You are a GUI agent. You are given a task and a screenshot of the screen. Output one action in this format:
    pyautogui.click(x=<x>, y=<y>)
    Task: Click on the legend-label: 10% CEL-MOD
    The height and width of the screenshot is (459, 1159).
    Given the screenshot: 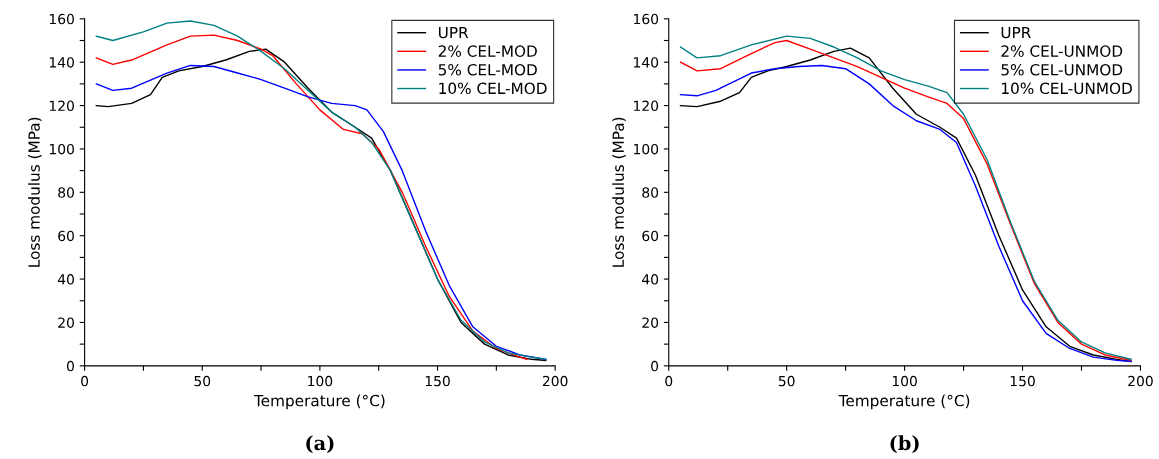 What is the action you would take?
    pyautogui.click(x=493, y=88)
    